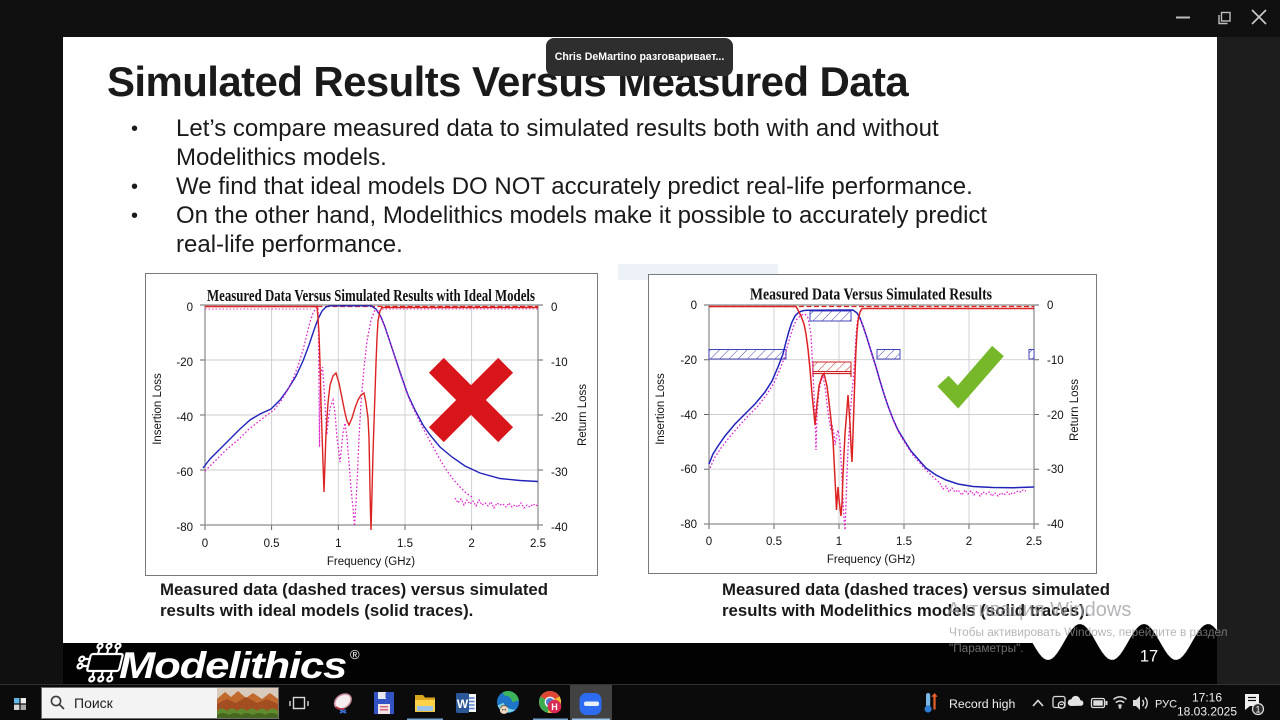 This screenshot has width=1280, height=720. Describe the element at coordinates (1166, 705) in the screenshot. I see `svg-text: РУС` at that location.